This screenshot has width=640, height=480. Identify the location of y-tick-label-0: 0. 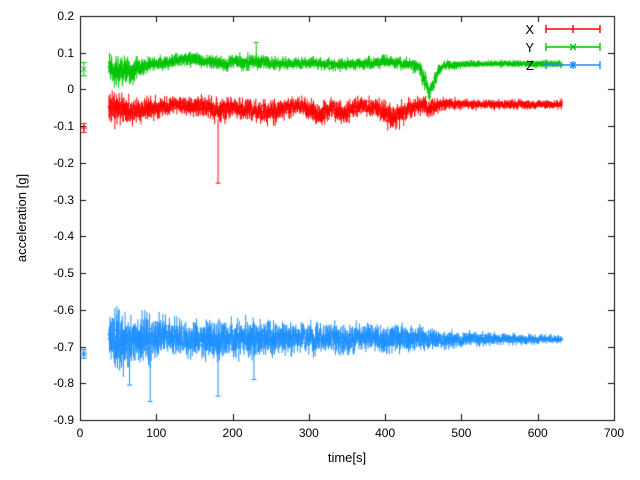
(70, 89).